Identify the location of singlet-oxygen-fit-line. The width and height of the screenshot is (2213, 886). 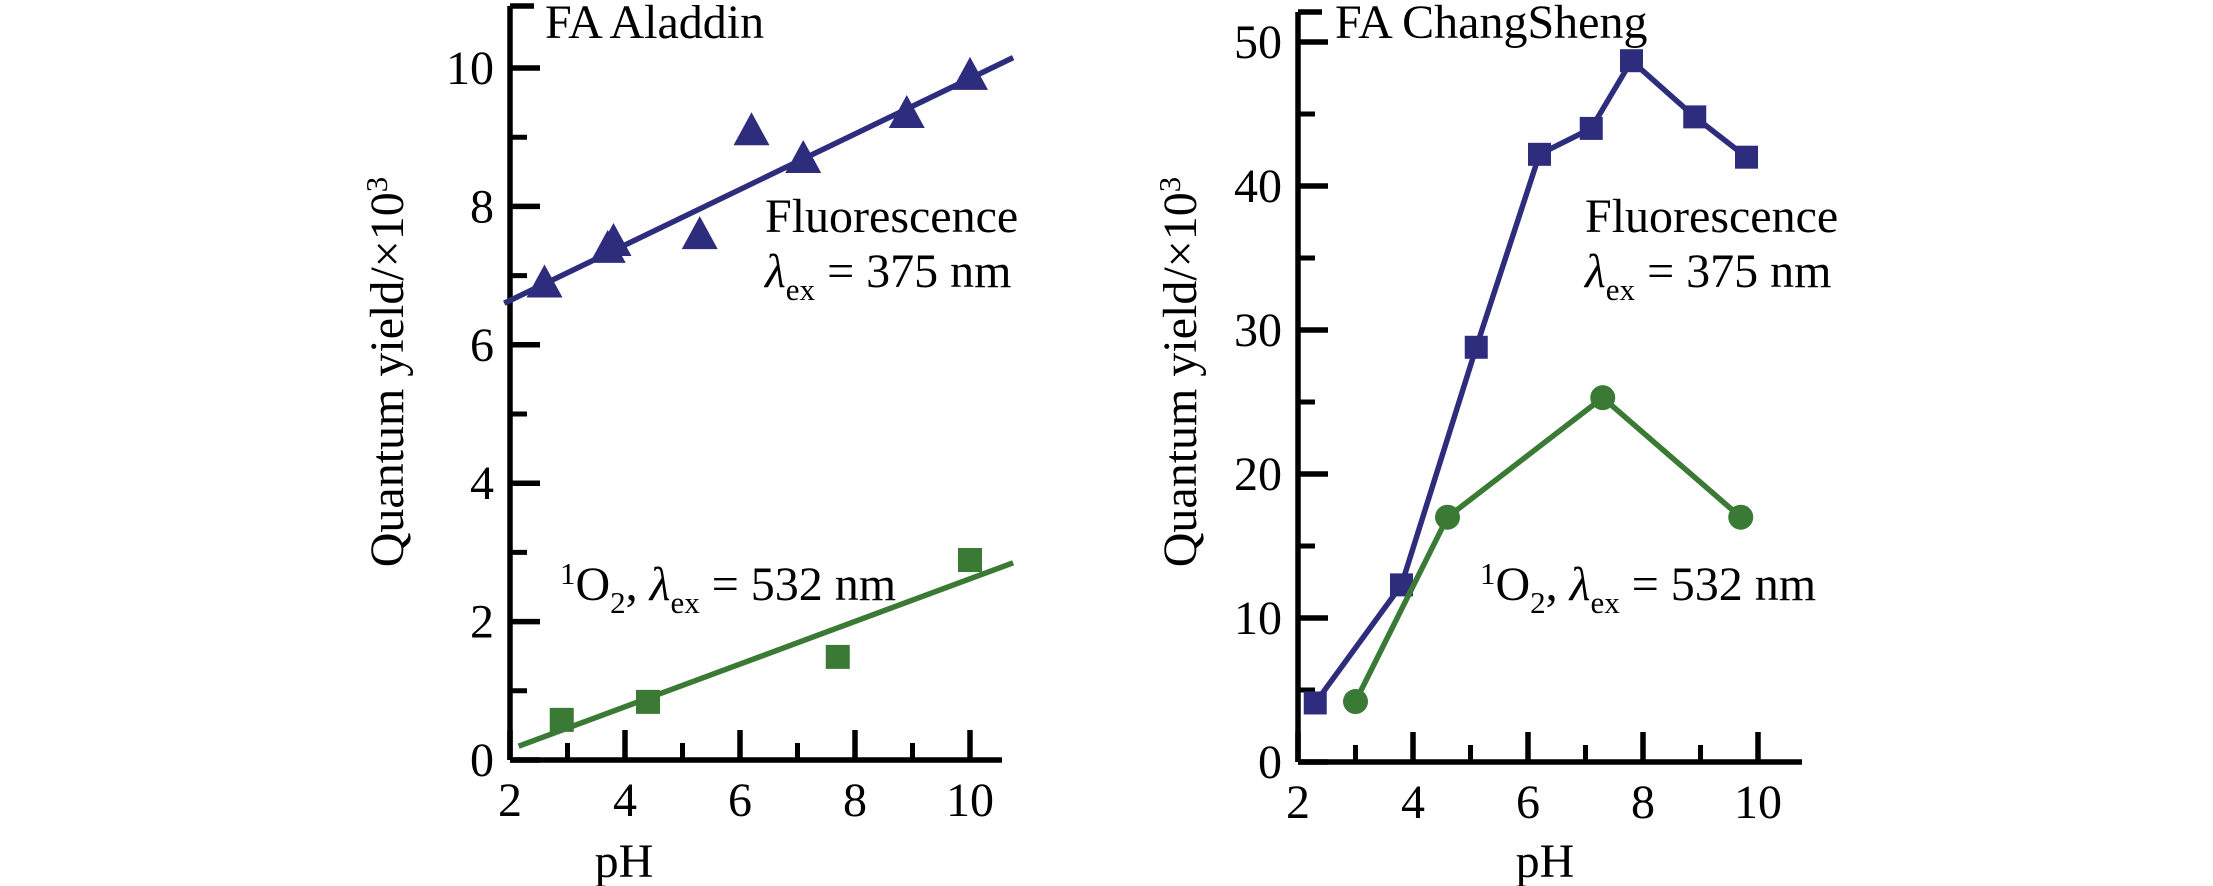
(766, 654).